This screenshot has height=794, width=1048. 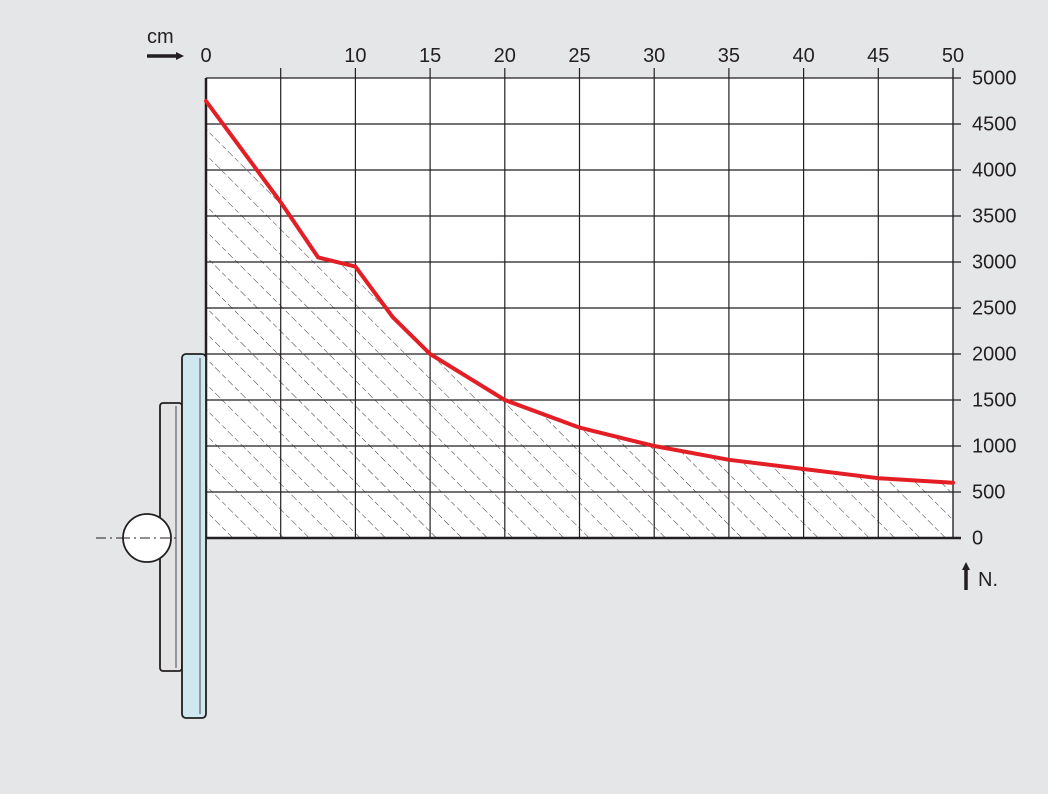 I want to click on y-tick-label: 2500, so click(x=994, y=308).